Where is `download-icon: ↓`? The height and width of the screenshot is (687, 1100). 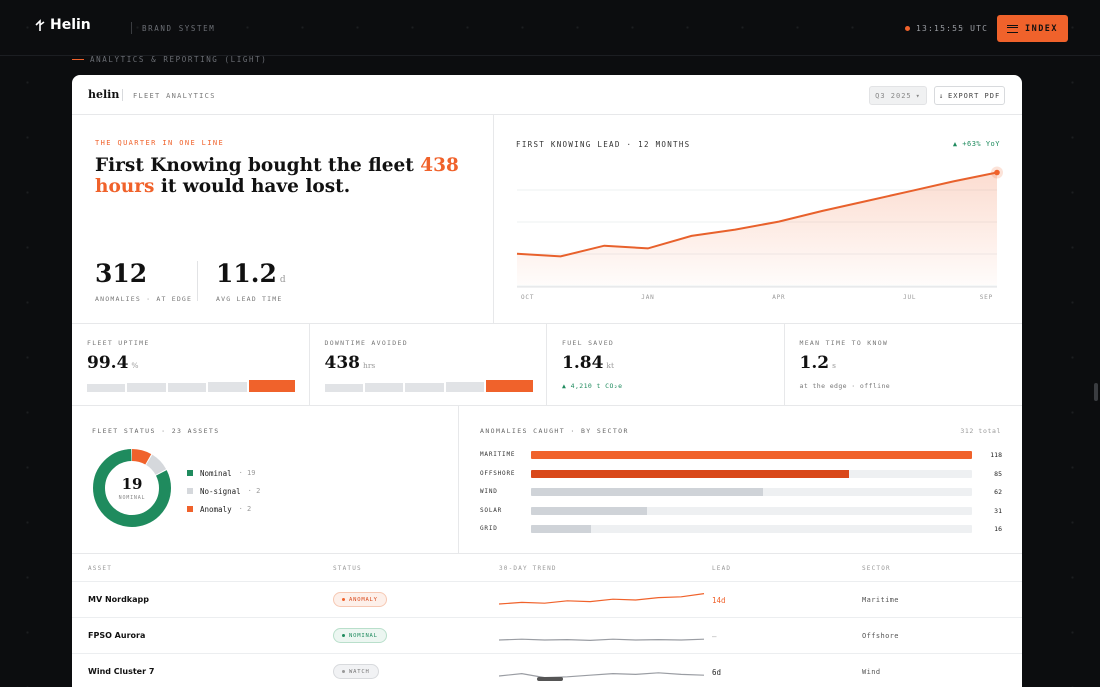 download-icon: ↓ is located at coordinates (941, 95).